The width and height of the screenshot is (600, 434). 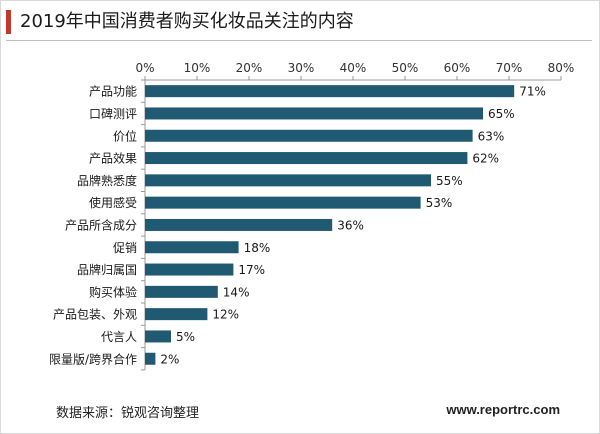 What do you see at coordinates (113, 202) in the screenshot?
I see `category-label: 使用感受` at bounding box center [113, 202].